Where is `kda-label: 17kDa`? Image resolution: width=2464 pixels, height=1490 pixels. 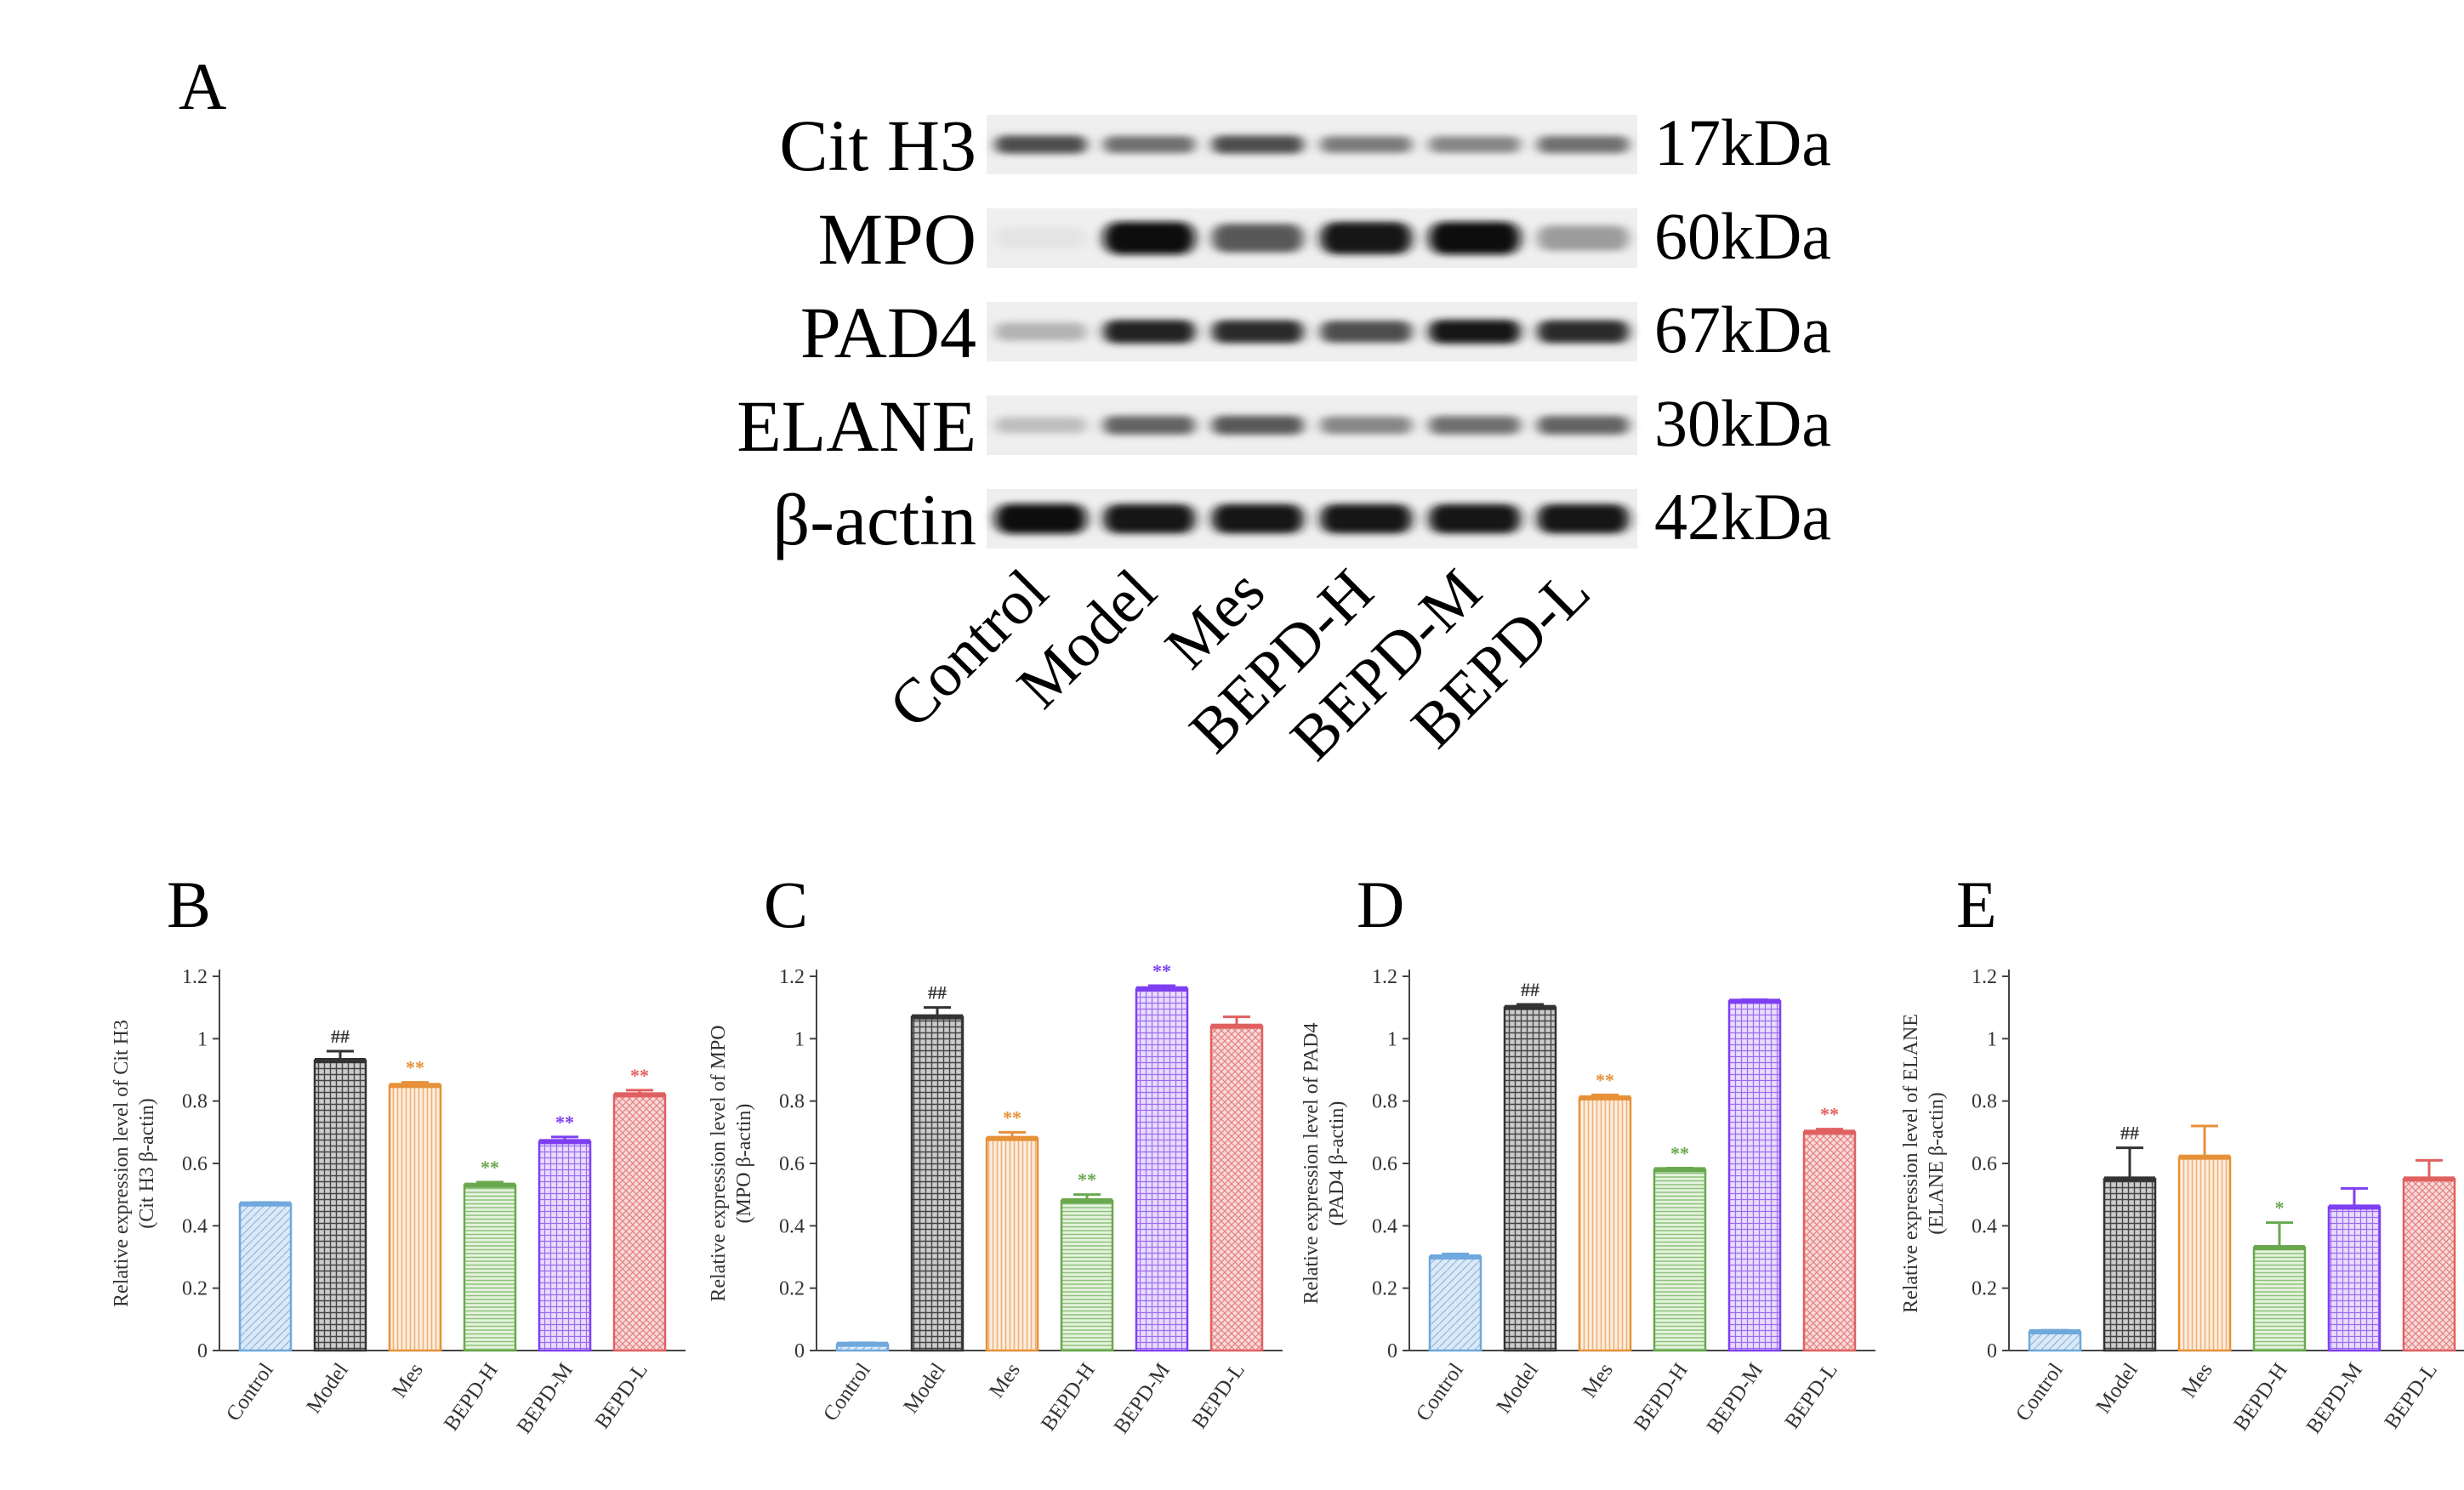
kda-label: 17kDa is located at coordinates (1742, 142).